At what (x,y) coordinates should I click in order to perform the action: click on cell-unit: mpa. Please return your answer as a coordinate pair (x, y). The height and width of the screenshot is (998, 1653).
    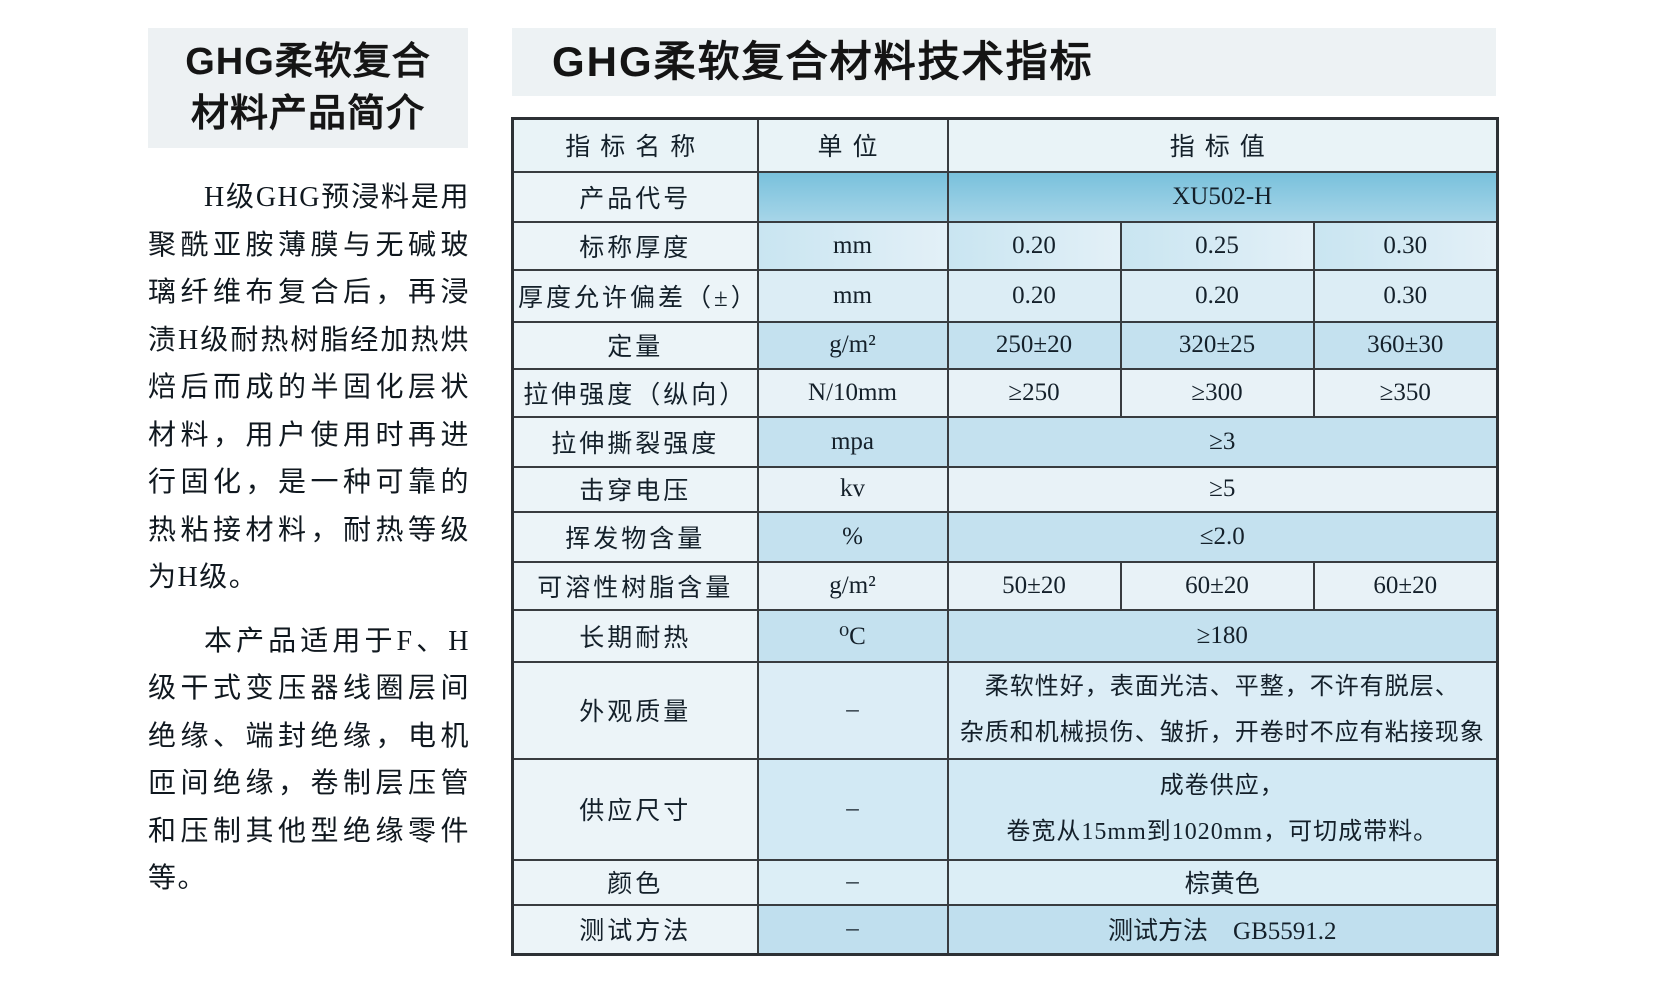
    Looking at the image, I should click on (852, 441).